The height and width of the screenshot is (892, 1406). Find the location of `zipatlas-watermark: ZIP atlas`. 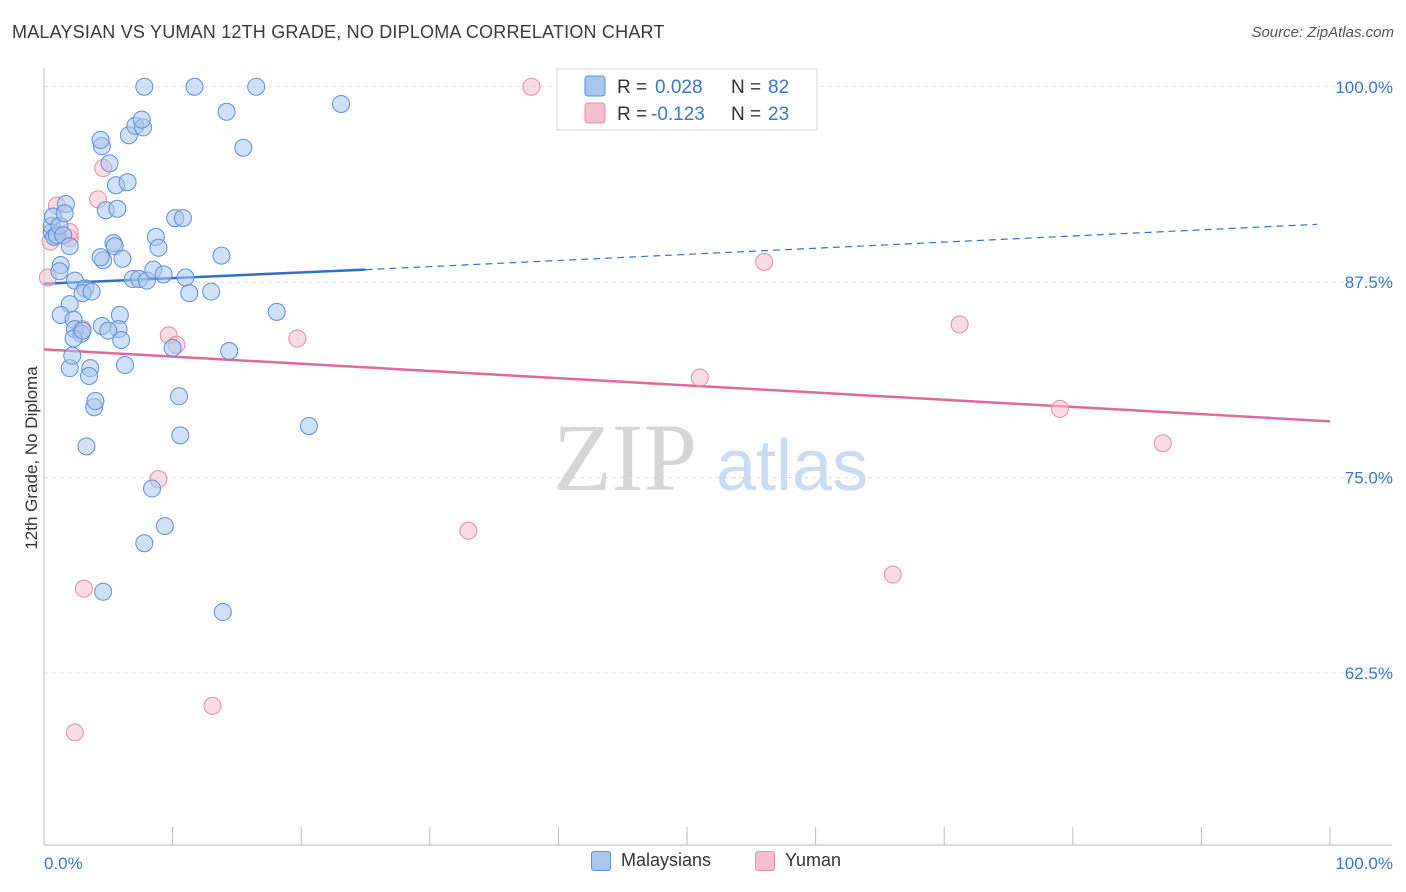

zipatlas-watermark: ZIP atlas is located at coordinates (710, 457).